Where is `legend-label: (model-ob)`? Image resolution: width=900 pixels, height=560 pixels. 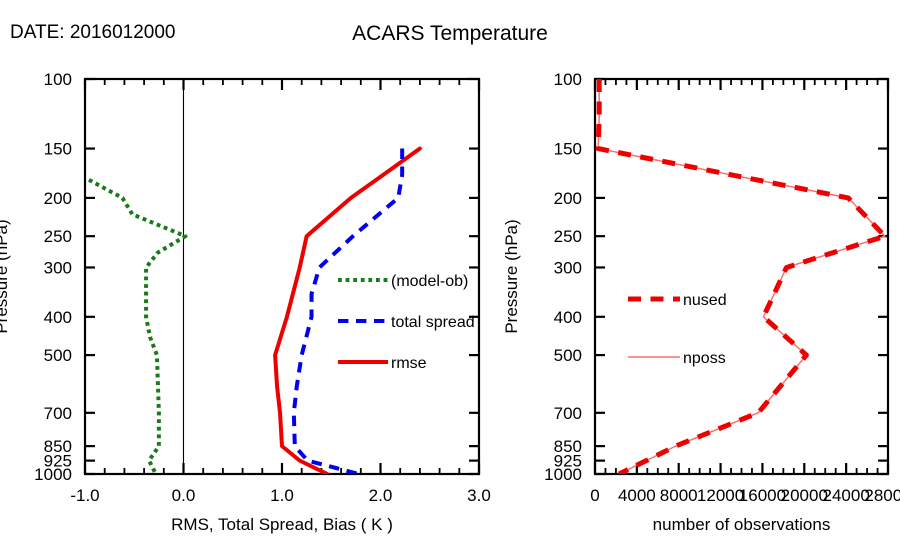
legend-label: (model-ob) is located at coordinates (429, 281).